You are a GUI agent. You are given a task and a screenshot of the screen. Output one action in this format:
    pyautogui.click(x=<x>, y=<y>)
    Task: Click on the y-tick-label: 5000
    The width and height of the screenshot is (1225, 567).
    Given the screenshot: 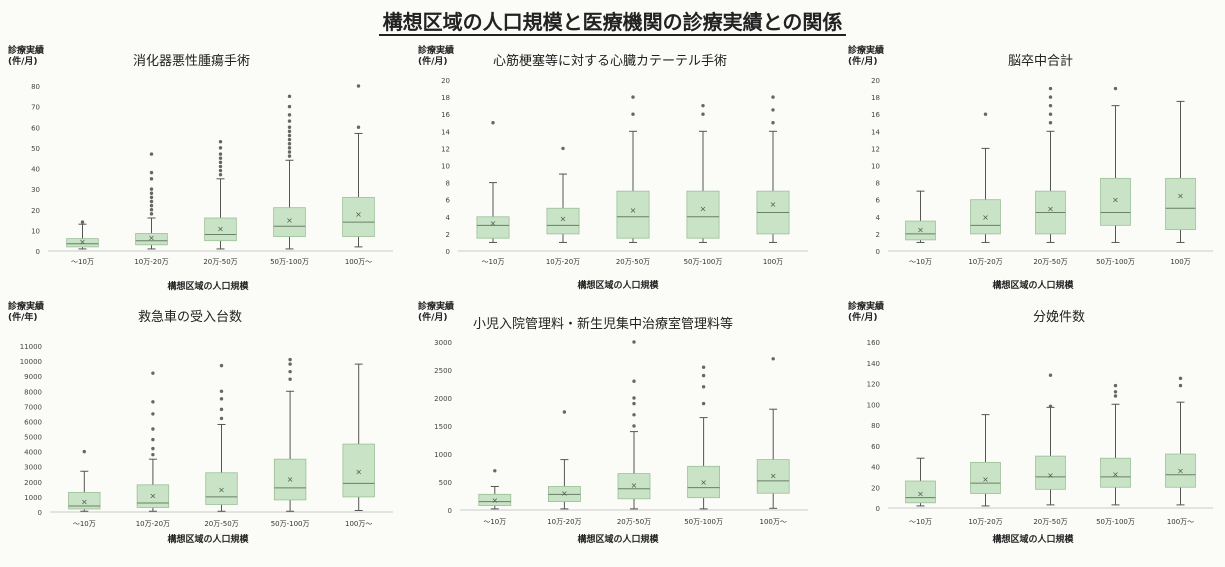 What is the action you would take?
    pyautogui.click(x=33, y=438)
    